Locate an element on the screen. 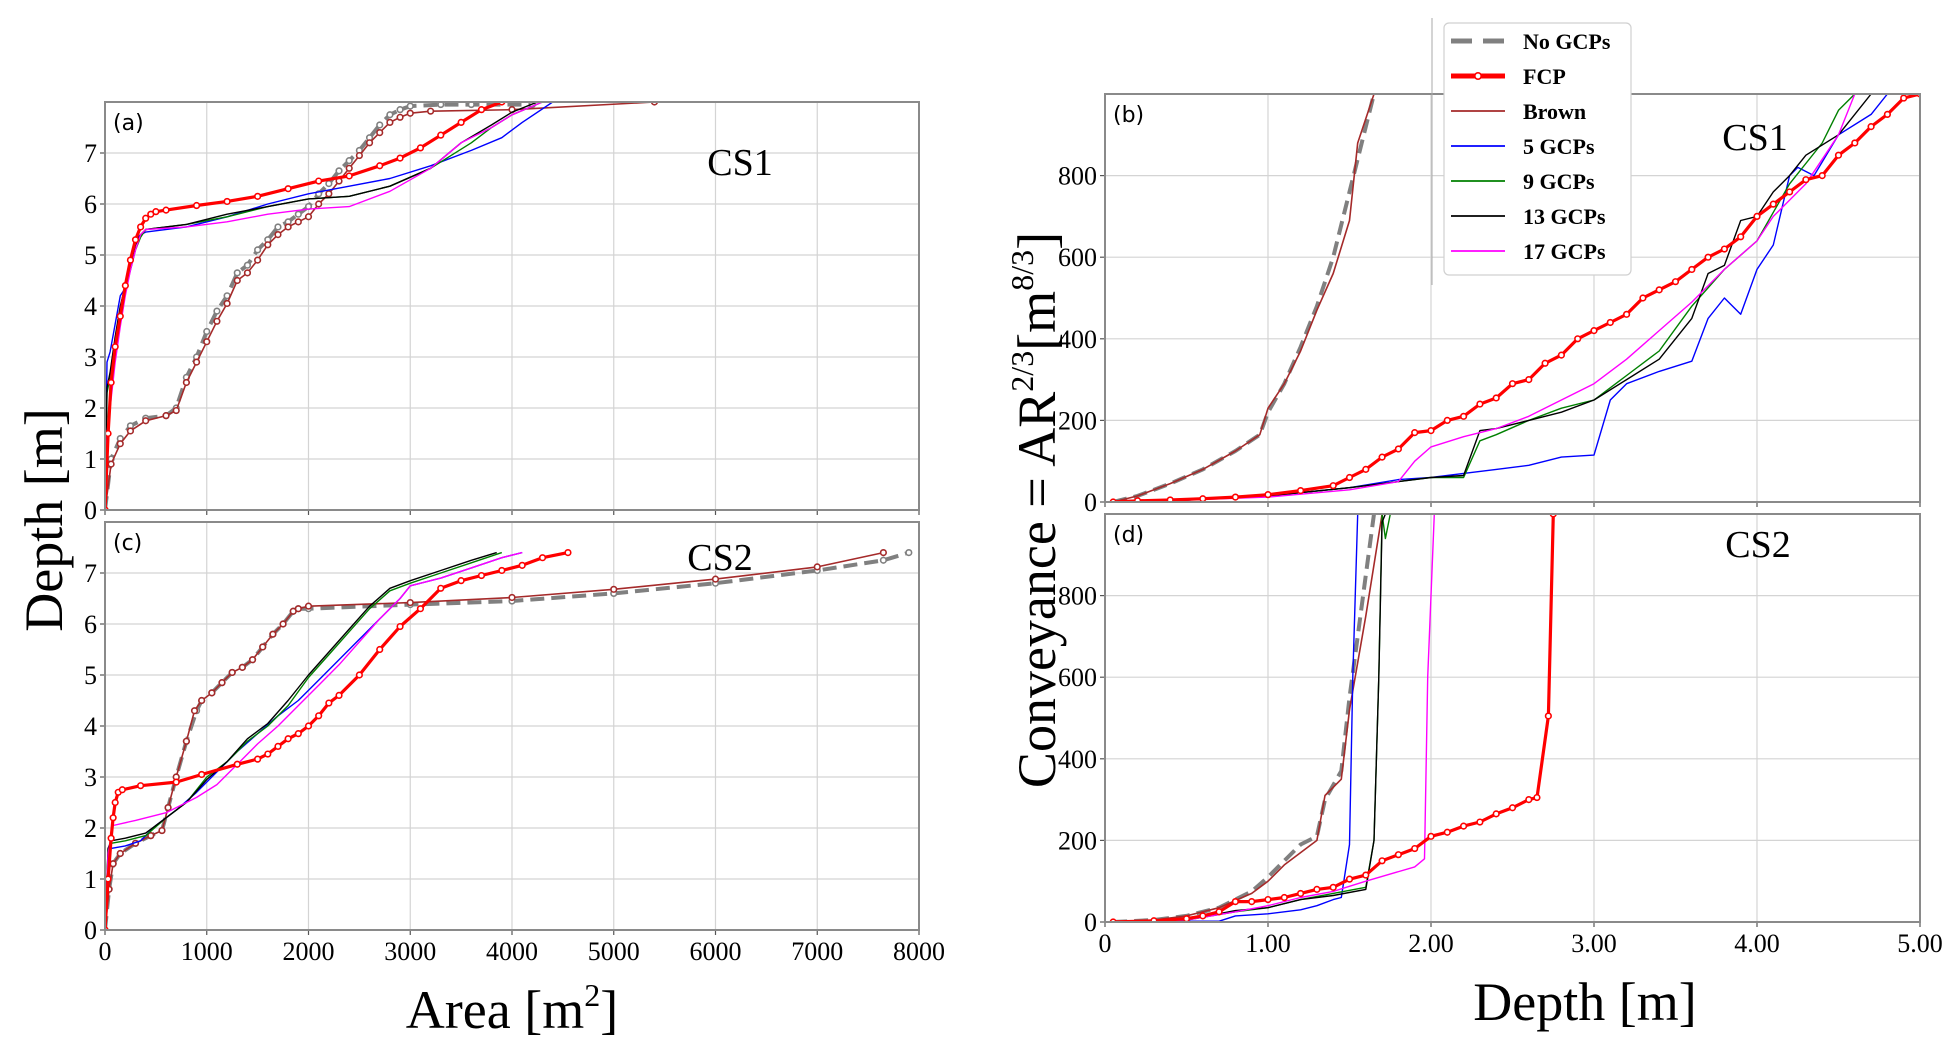 This screenshot has width=1955, height=1059. x-tick-label: 3.00 is located at coordinates (1594, 943).